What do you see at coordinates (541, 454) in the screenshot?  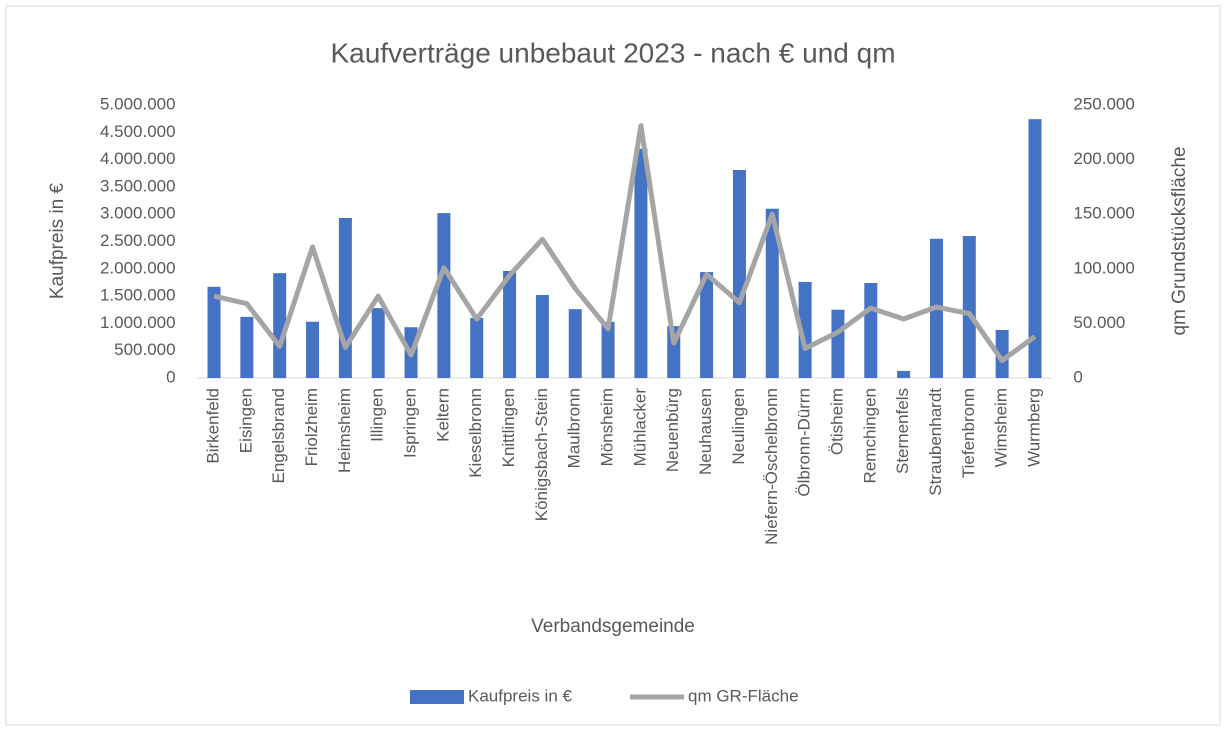 I see `x-tick-label: Königsbach-Stein` at bounding box center [541, 454].